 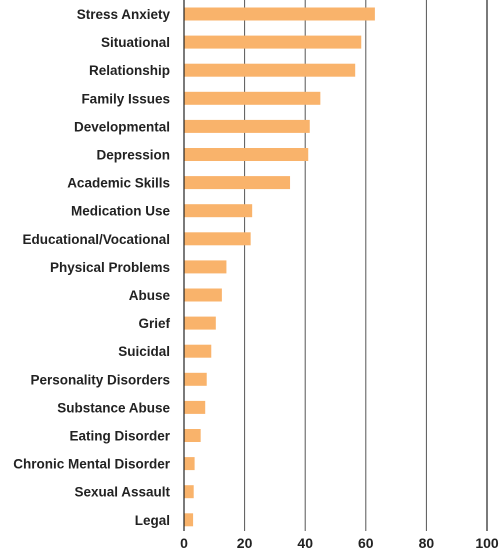 I want to click on category-label-8: Educational/Vocational, so click(x=96, y=239).